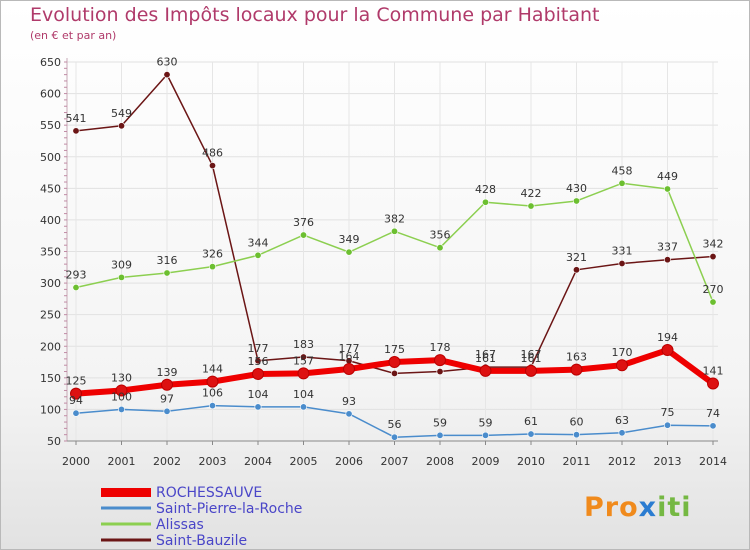 This screenshot has width=750, height=550. What do you see at coordinates (531, 421) in the screenshot?
I see `data-label: 61` at bounding box center [531, 421].